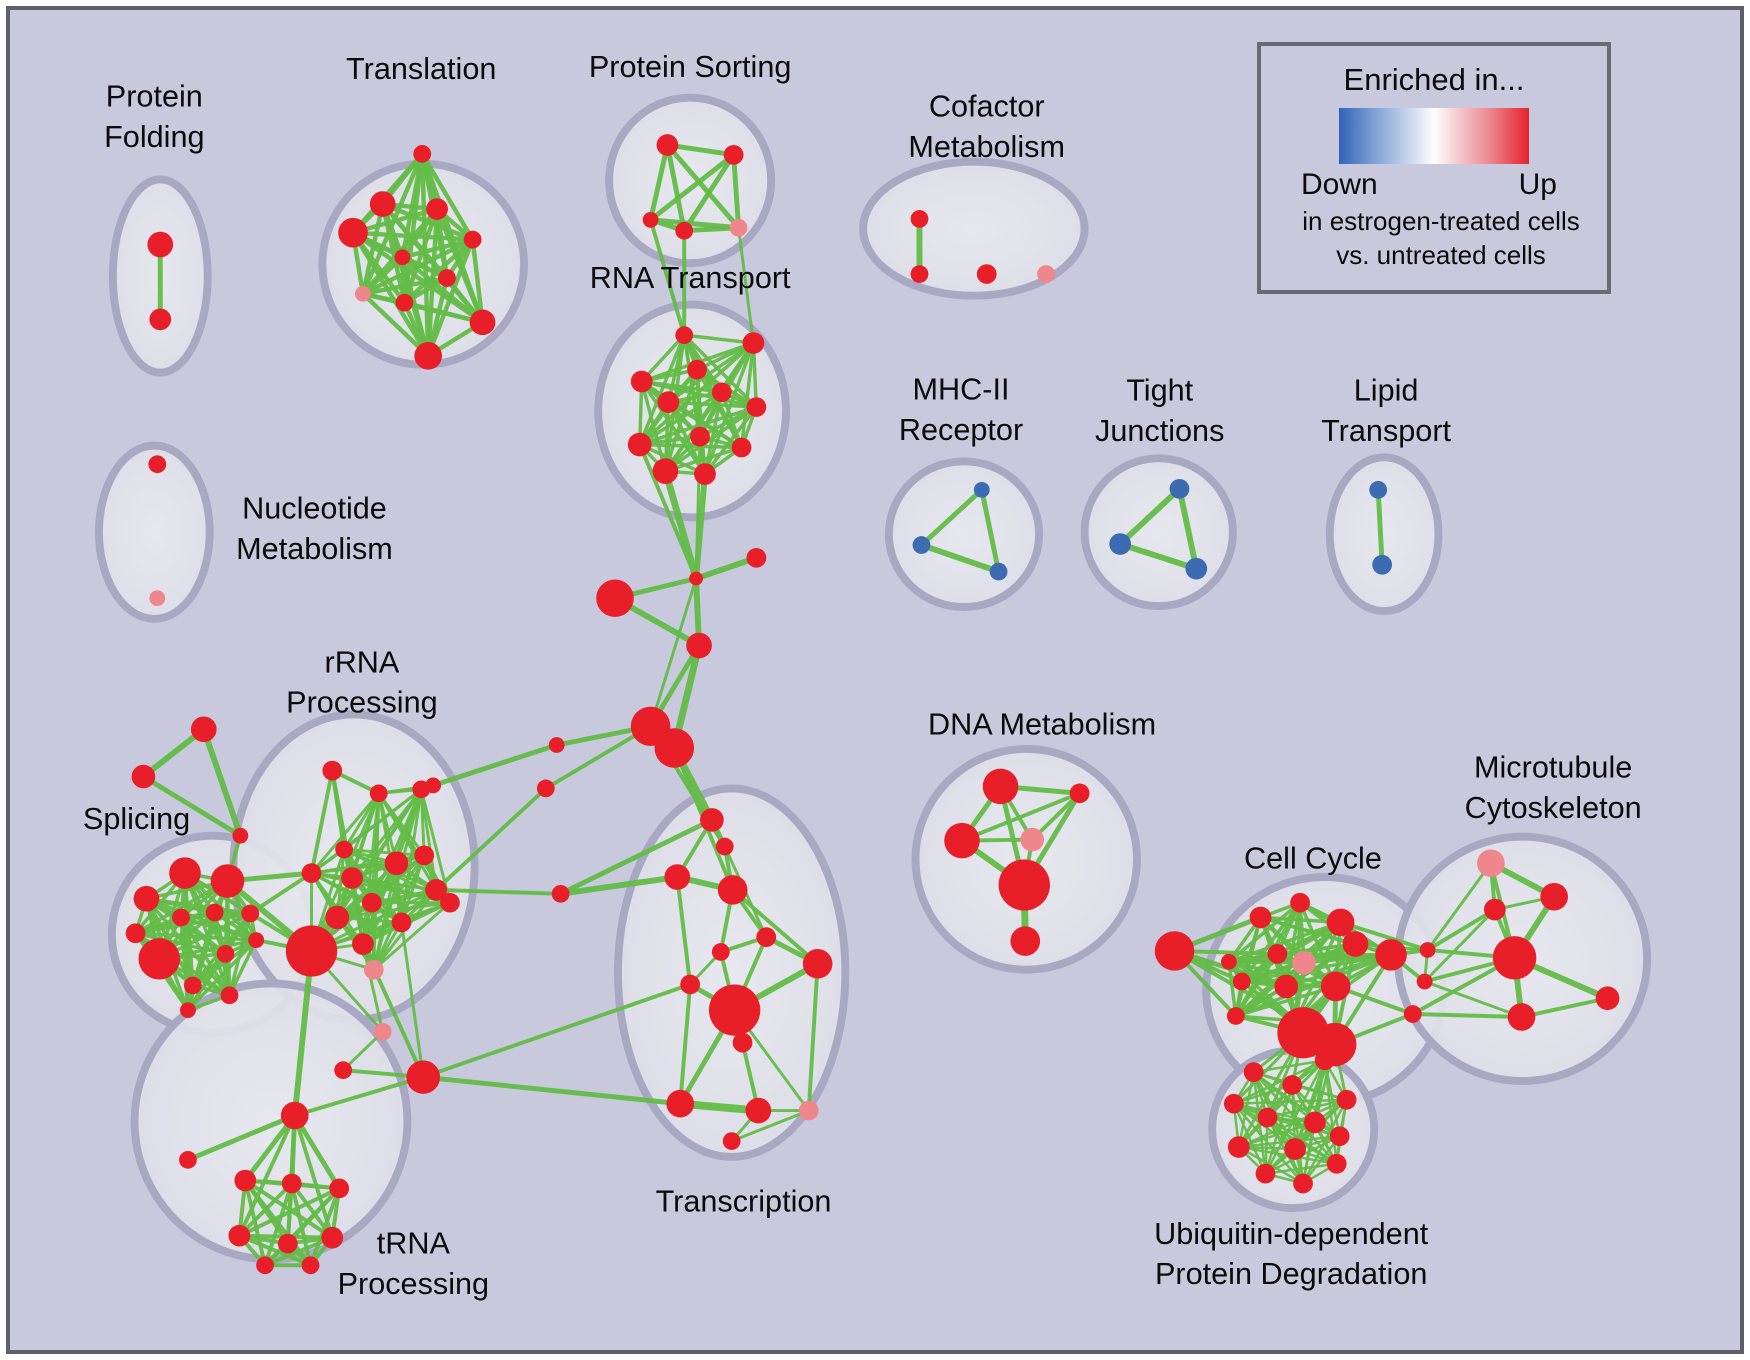  Describe the element at coordinates (314, 549) in the screenshot. I see `cluster-label-nucleotide-metabolism: Metabolism` at that location.